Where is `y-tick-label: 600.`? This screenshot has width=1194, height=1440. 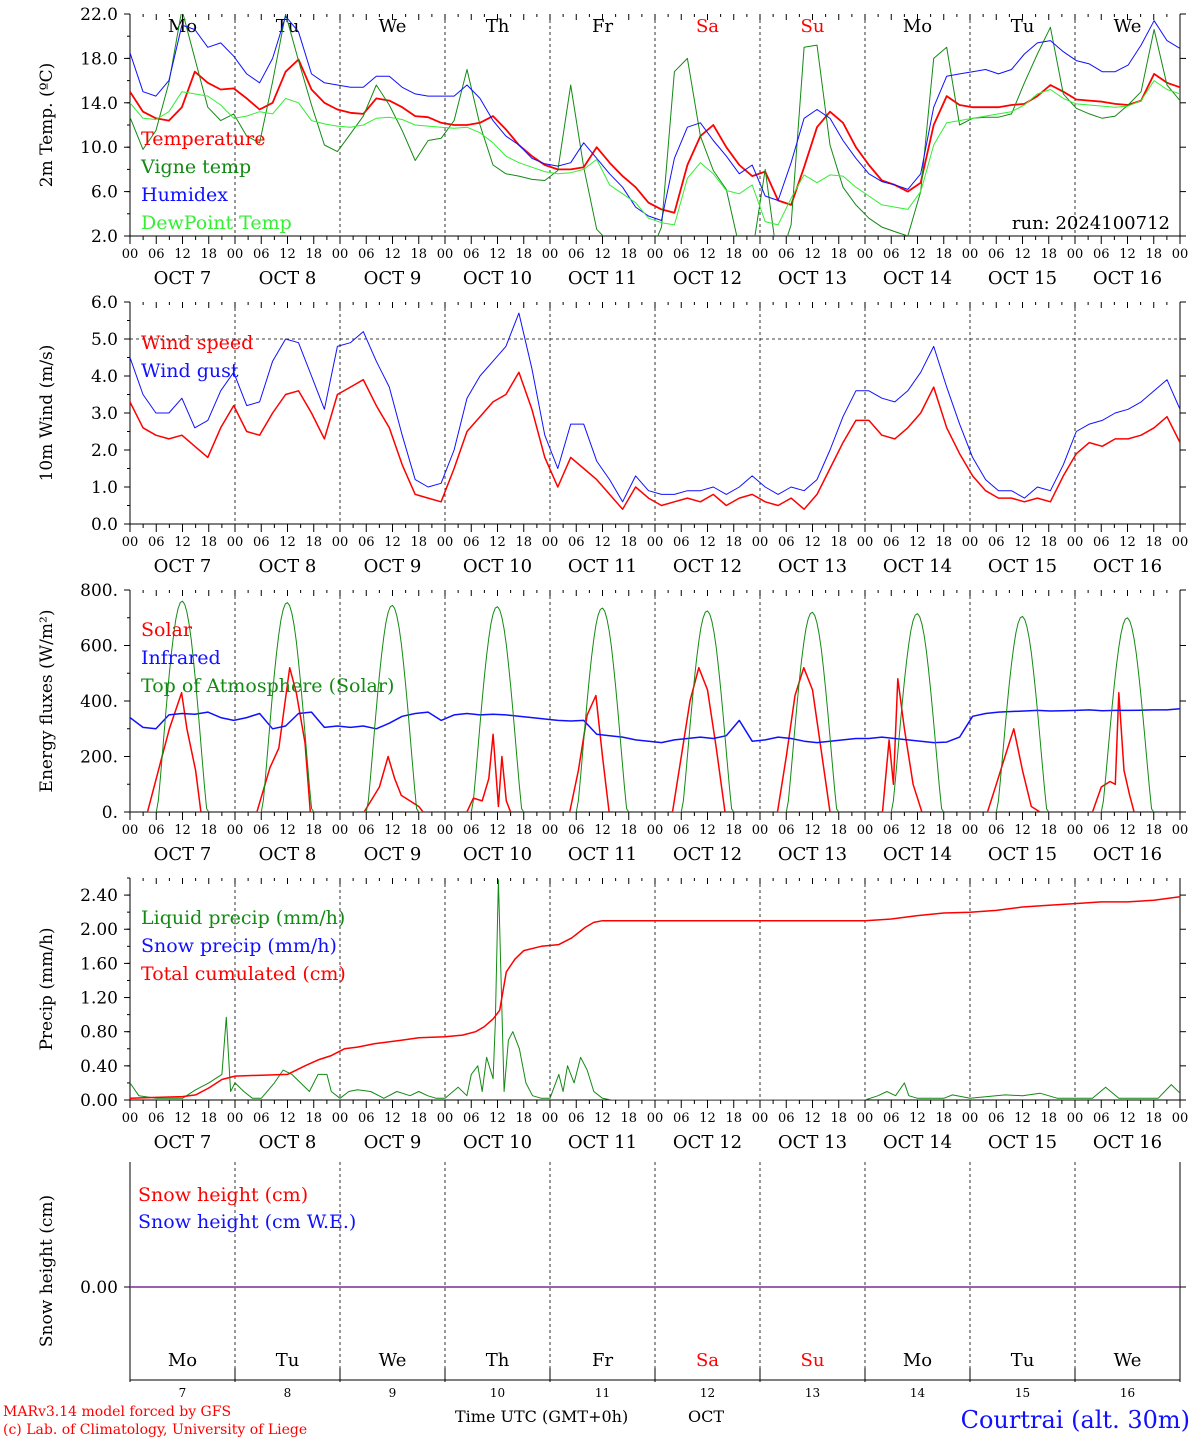 y-tick-label: 600. is located at coordinates (99, 647).